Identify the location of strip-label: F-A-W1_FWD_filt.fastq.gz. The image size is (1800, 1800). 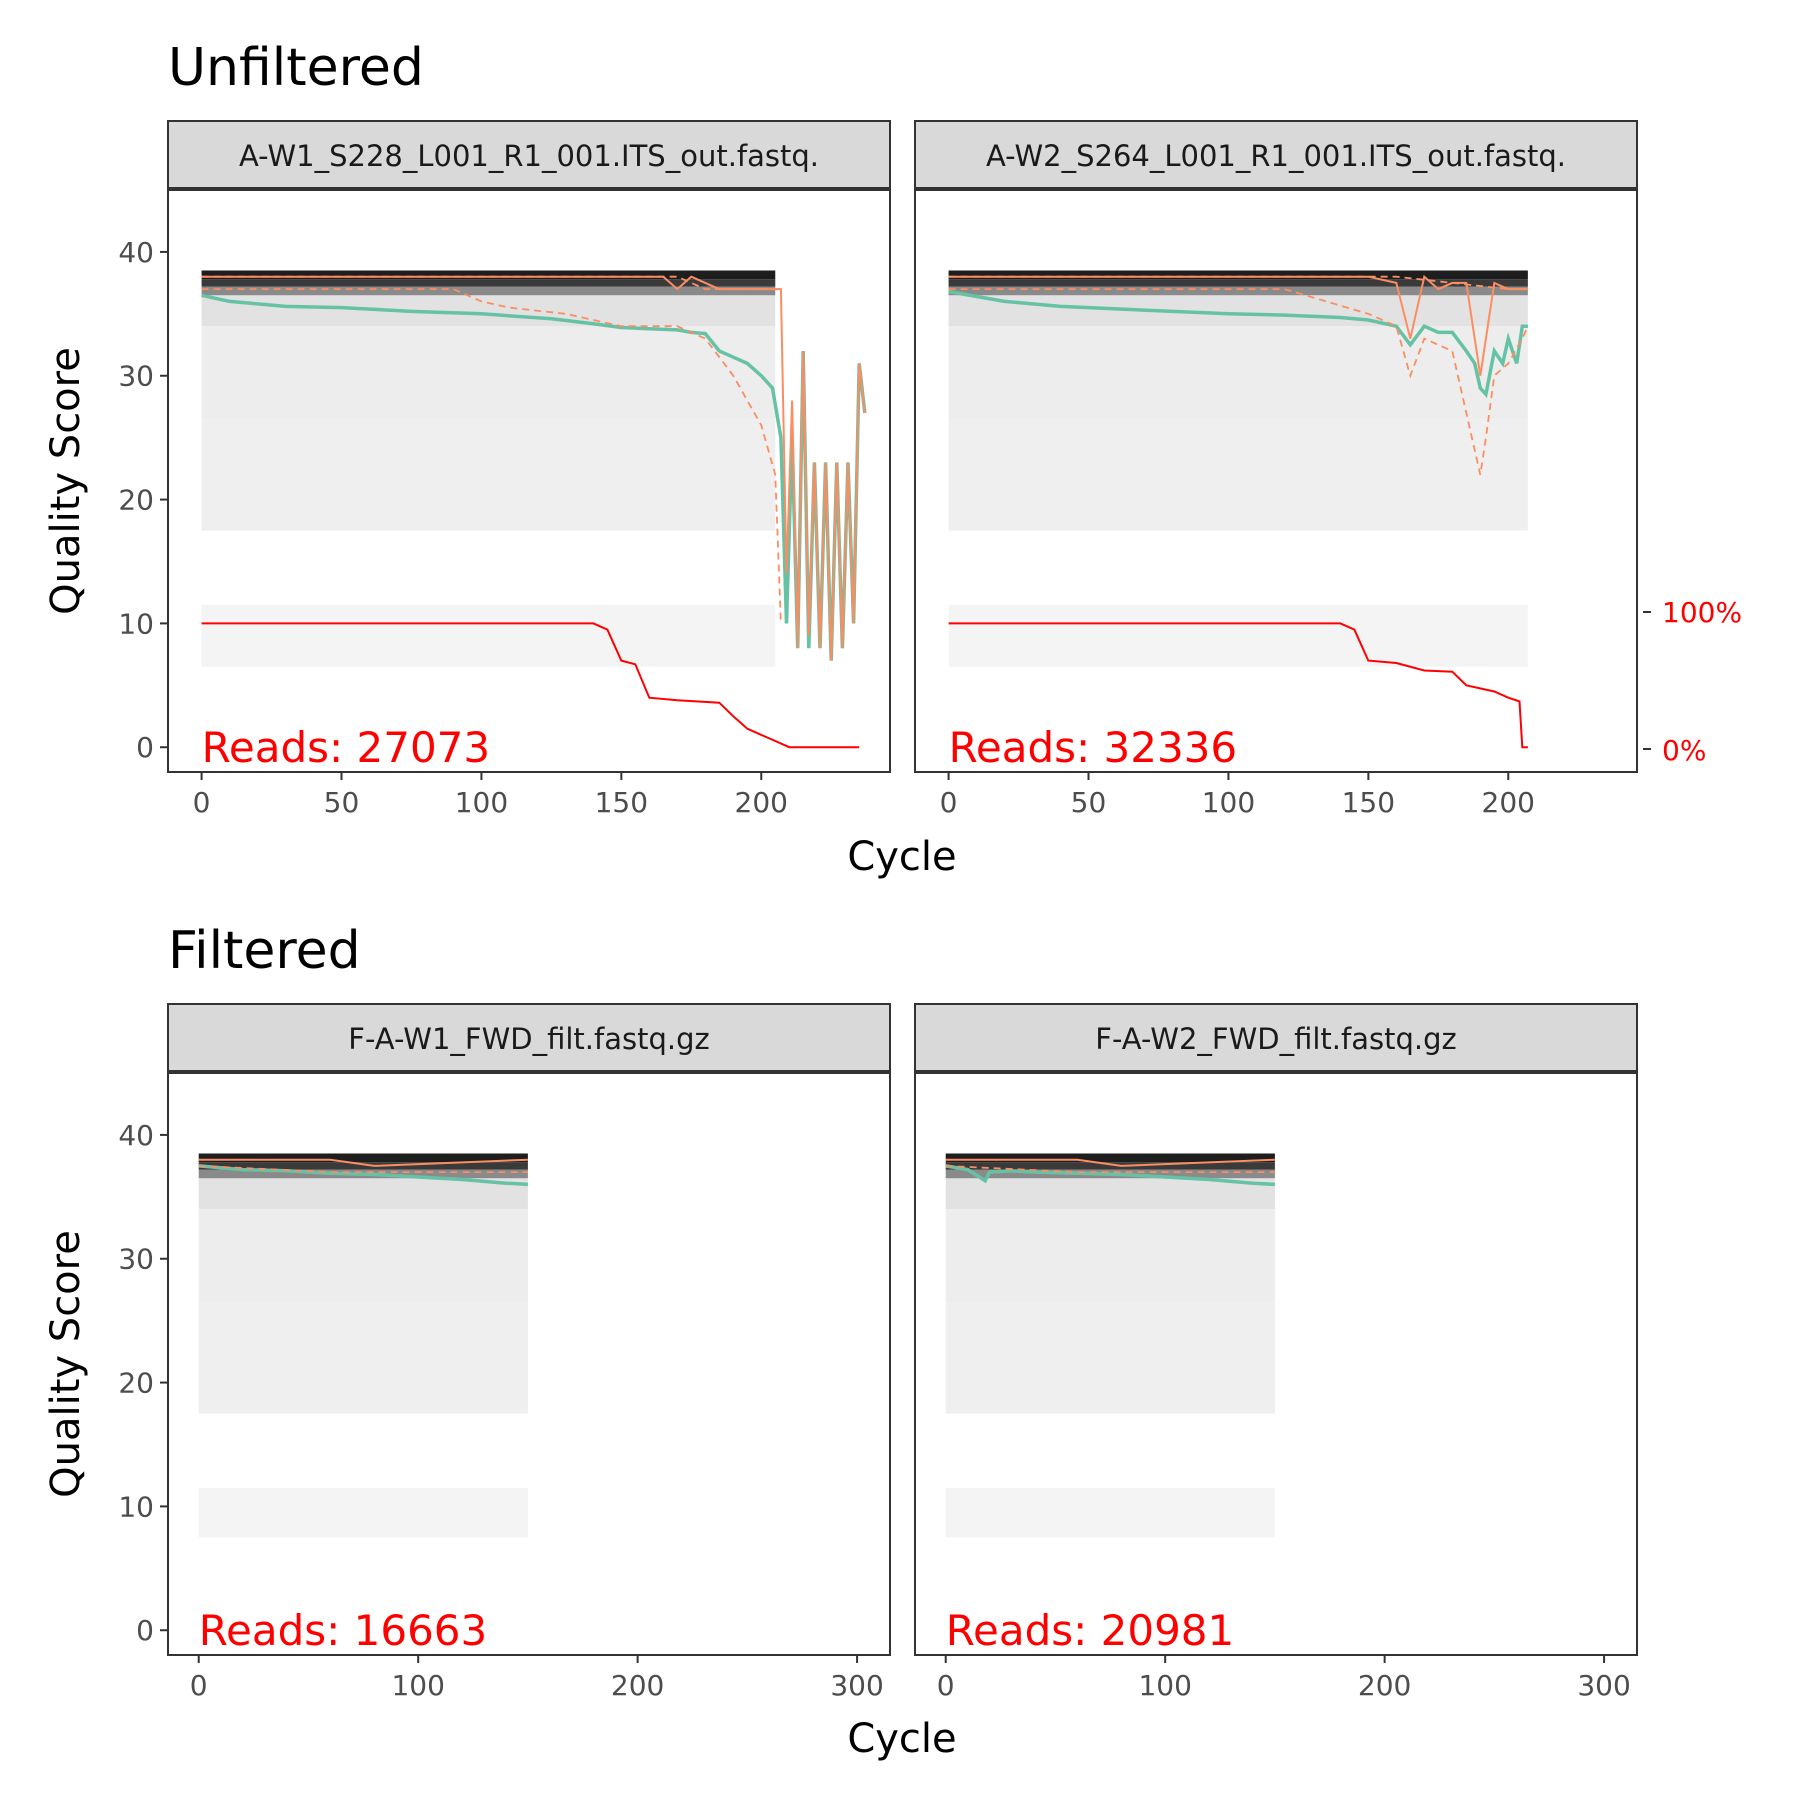
(528, 1039).